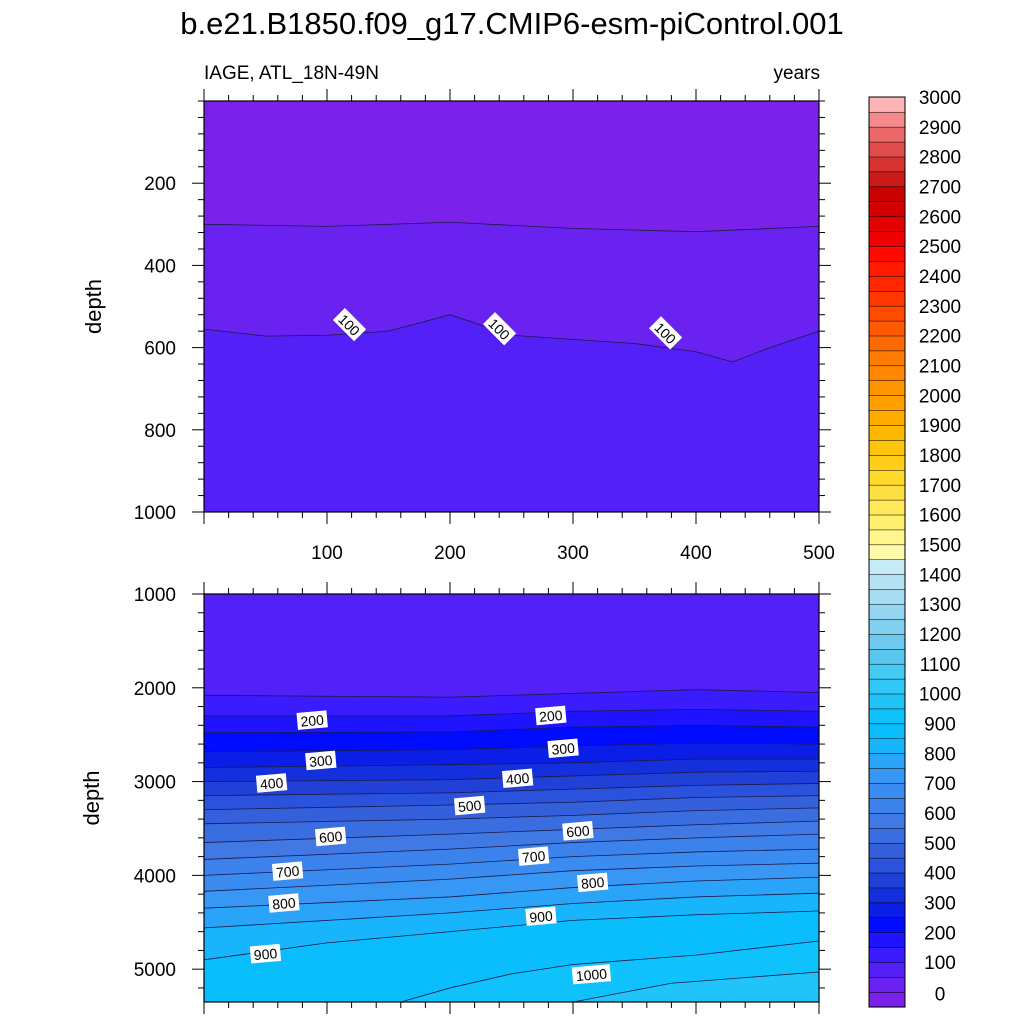  Describe the element at coordinates (940, 725) in the screenshot. I see `colorbar-label: 900` at that location.